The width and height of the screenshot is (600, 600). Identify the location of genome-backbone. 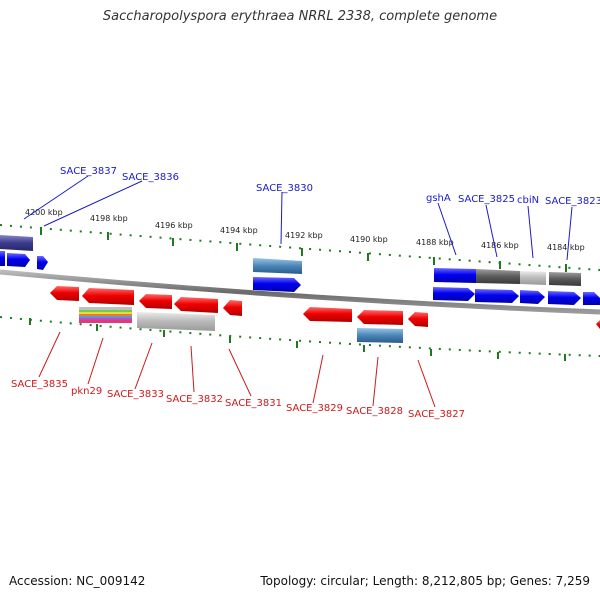
(300, 292).